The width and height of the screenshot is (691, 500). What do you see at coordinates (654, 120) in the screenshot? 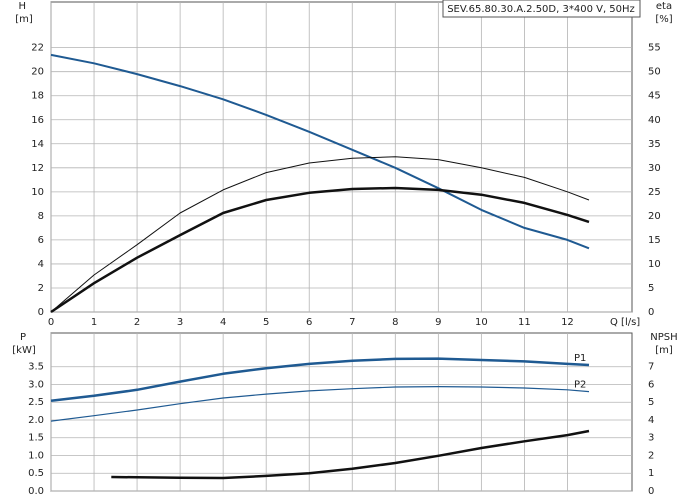
I see `y2-tick-label: 40` at bounding box center [654, 120].